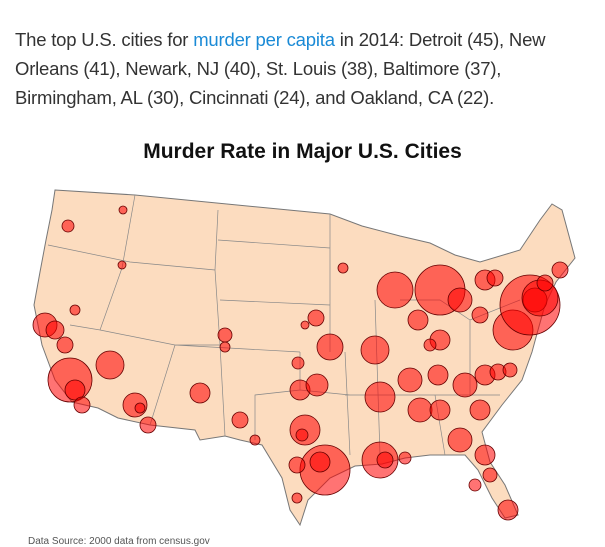 This screenshot has width=605, height=547. Describe the element at coordinates (302, 151) in the screenshot. I see `figure-title: Murder Rate in Major U.S. Cities` at that location.